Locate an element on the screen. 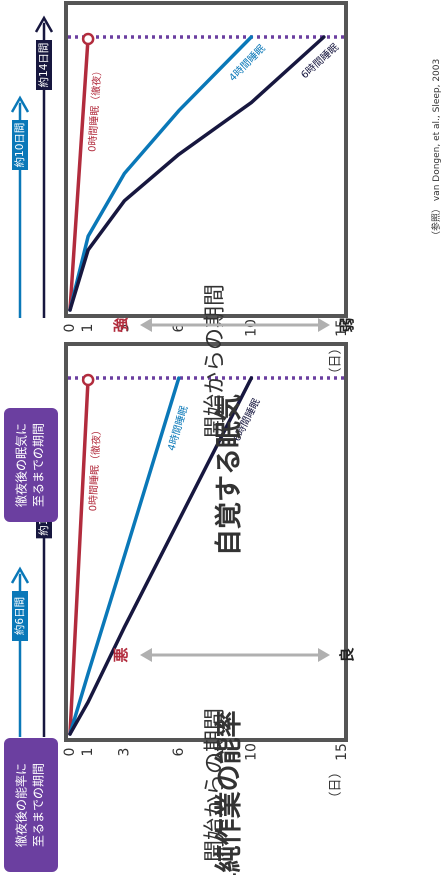  value-axis-title: 自覚する眠気 is located at coordinates (229, 475).